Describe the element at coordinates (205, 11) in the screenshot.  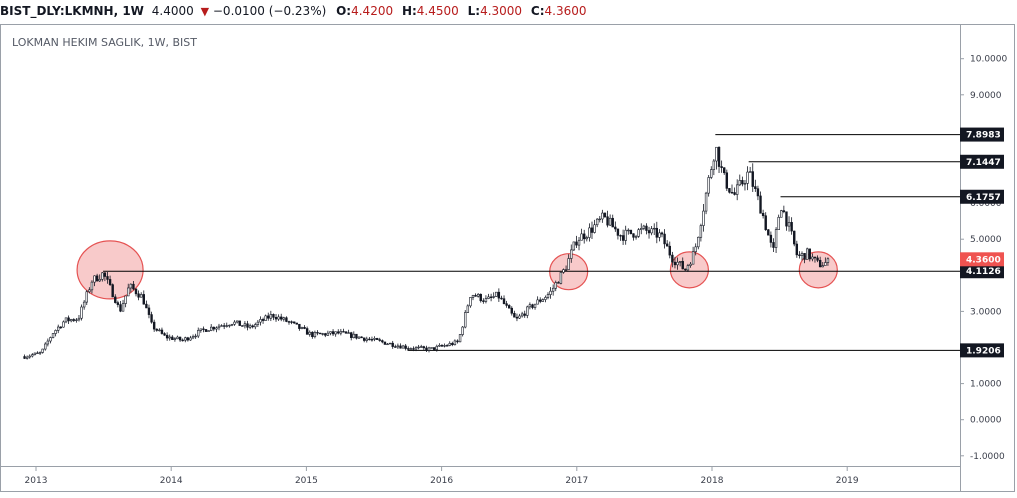
I see `down-arrow-icon: ▼` at that location.